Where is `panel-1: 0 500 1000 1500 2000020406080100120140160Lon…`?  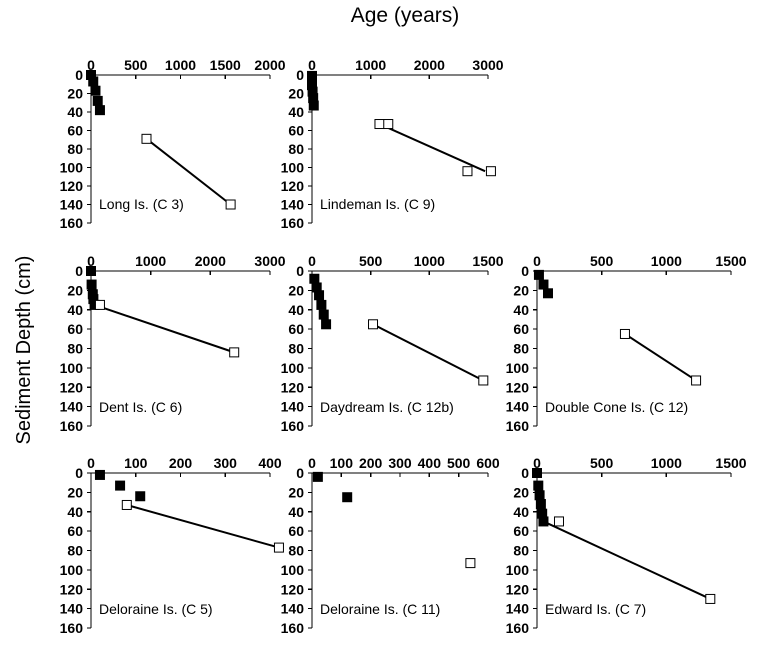 panel-1: 0 500 1000 1500 2000020406080100120140160Lon… is located at coordinates (173, 144).